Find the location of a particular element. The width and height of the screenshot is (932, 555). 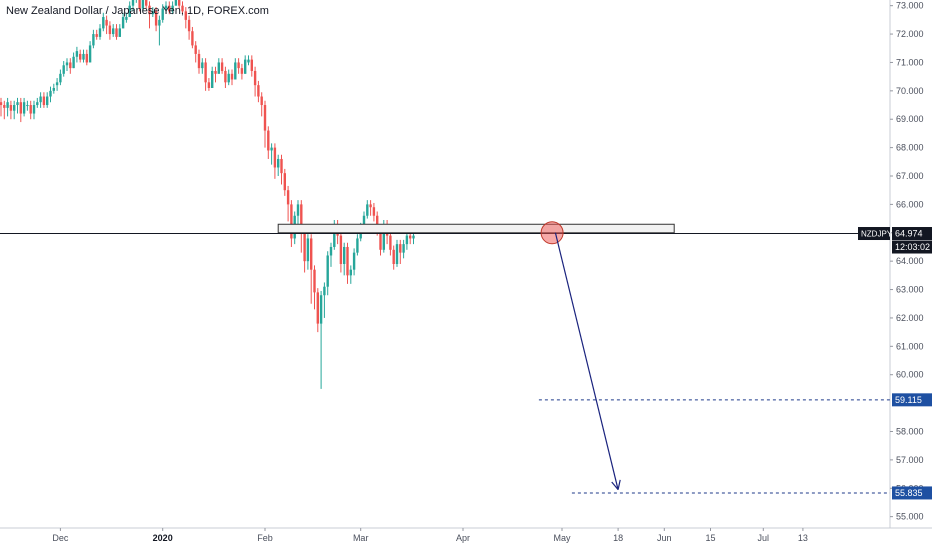

y-tick-label: 63.000 is located at coordinates (910, 290).